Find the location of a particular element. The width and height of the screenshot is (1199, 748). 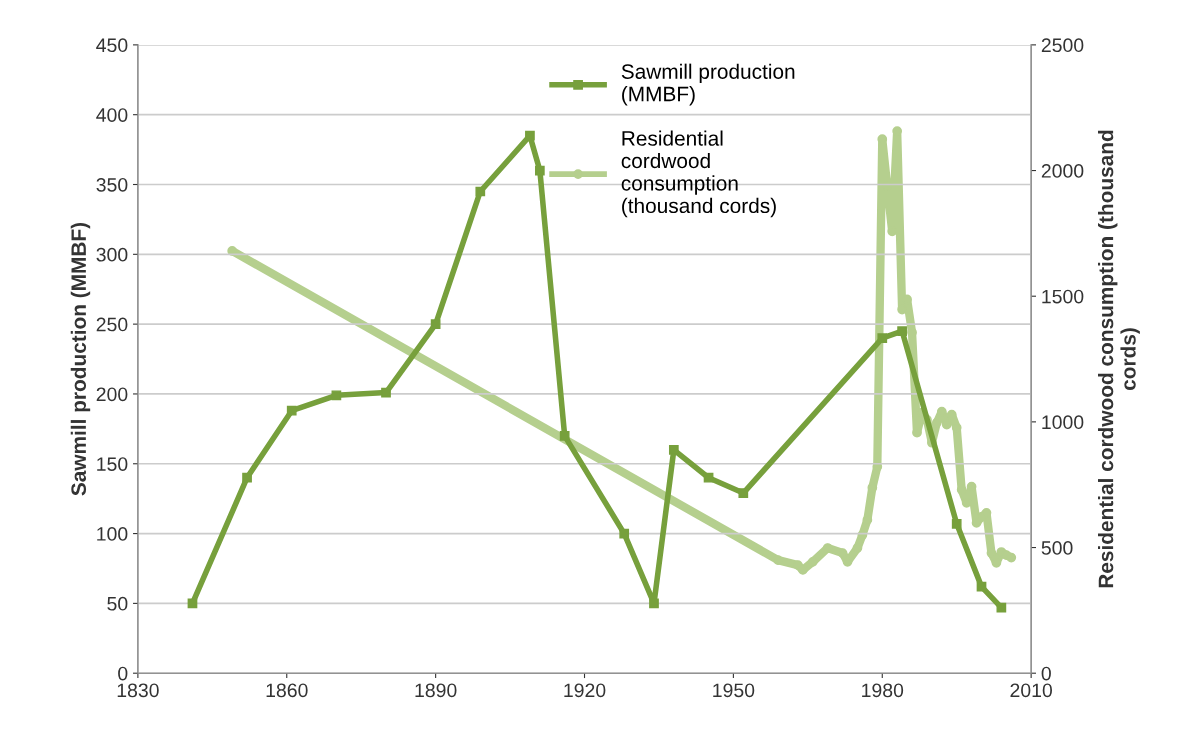

x-tick-label: 2010 is located at coordinates (1031, 690).